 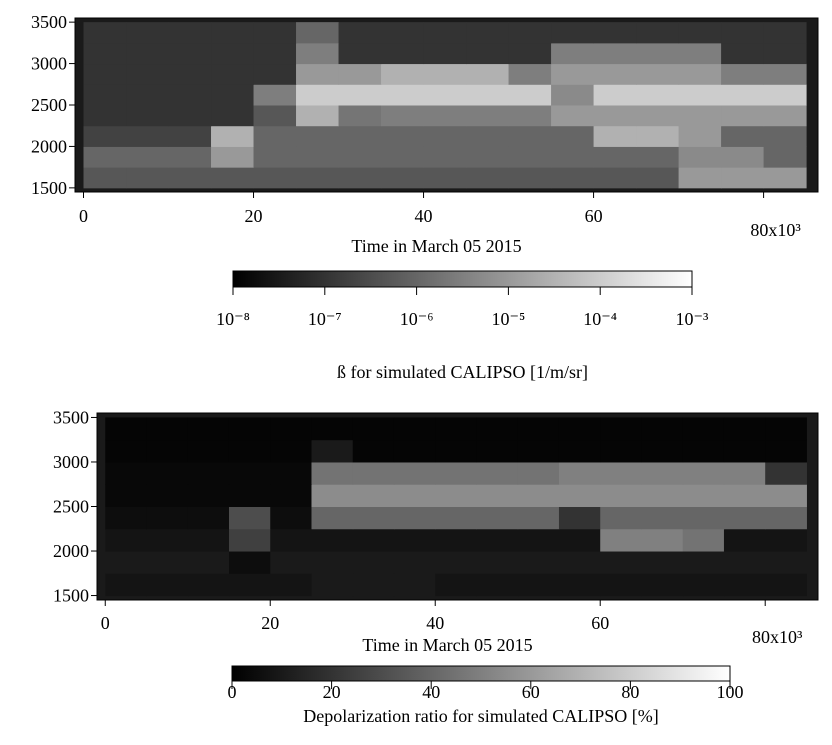 I want to click on x-tick-label: 80x10³, so click(x=775, y=230).